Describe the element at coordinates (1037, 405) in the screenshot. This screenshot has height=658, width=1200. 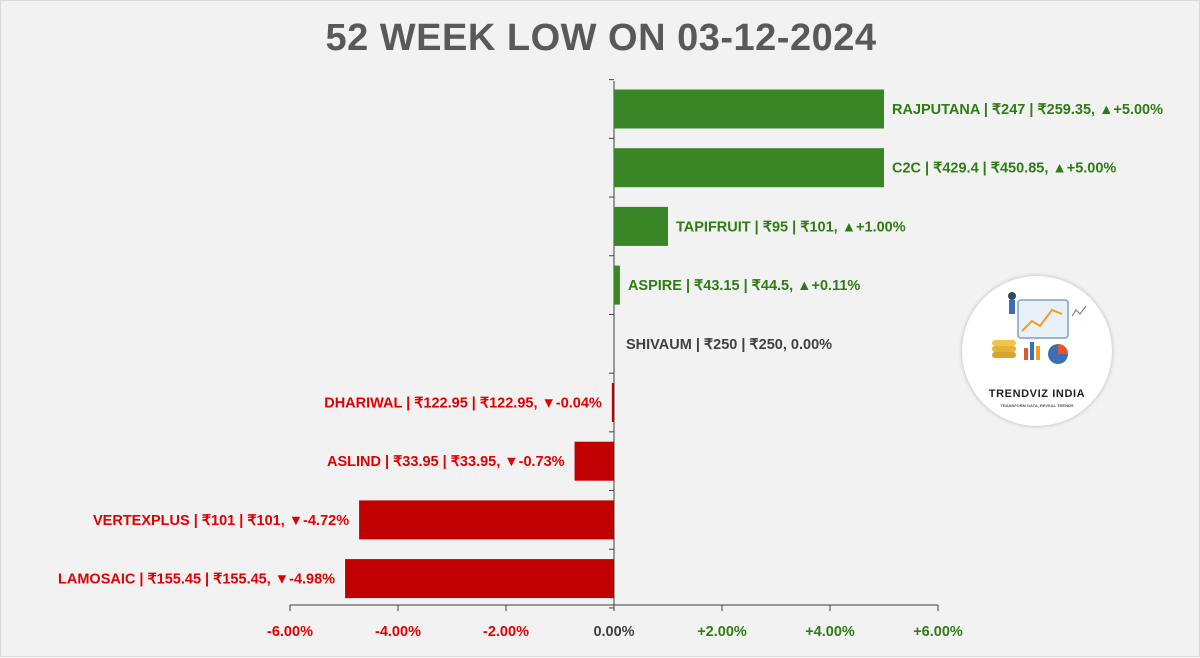
I see `logo-tagline: TRANSFORM DATA, REVEAL TRENDS` at that location.